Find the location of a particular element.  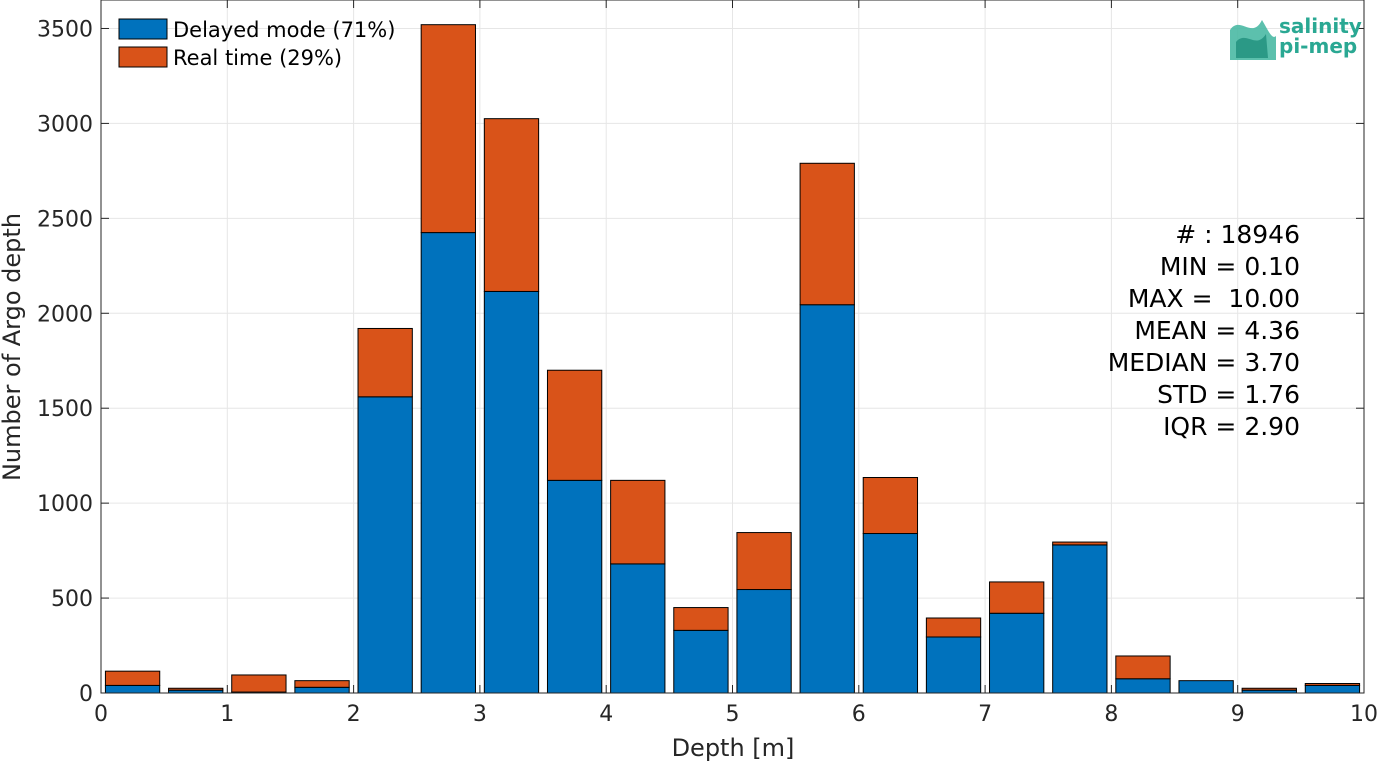

x-tick-label: 1 is located at coordinates (227, 714).